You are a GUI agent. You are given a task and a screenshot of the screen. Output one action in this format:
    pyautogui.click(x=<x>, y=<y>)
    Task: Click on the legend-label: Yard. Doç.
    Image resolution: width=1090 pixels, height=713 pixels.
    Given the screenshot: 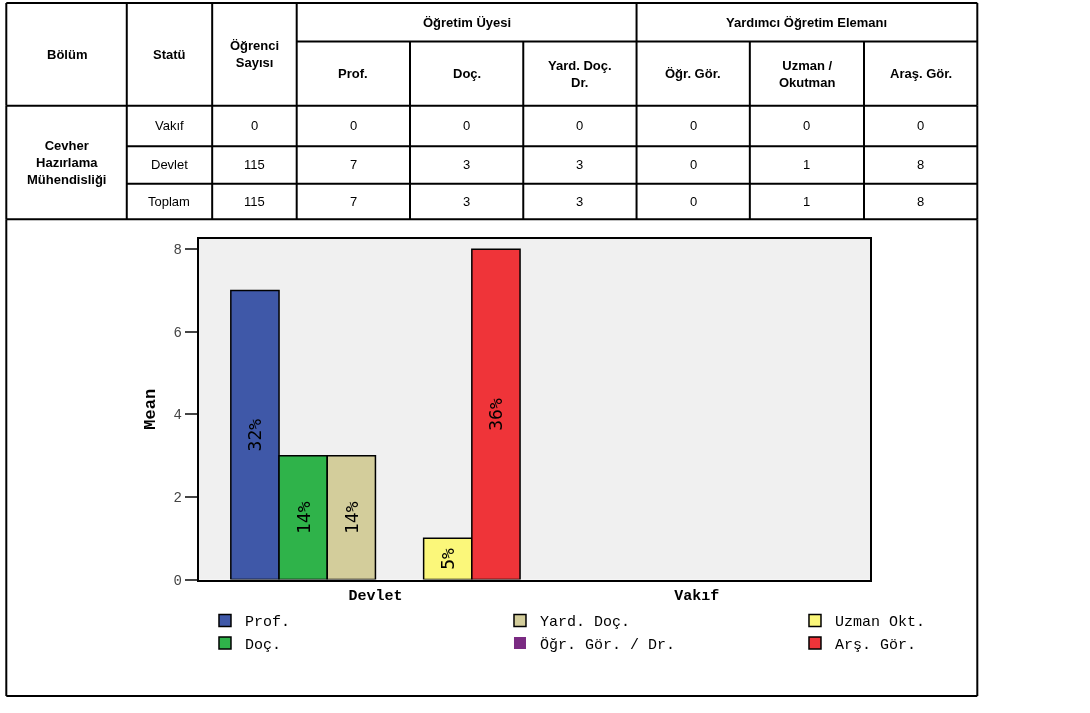 What is the action you would take?
    pyautogui.click(x=585, y=623)
    